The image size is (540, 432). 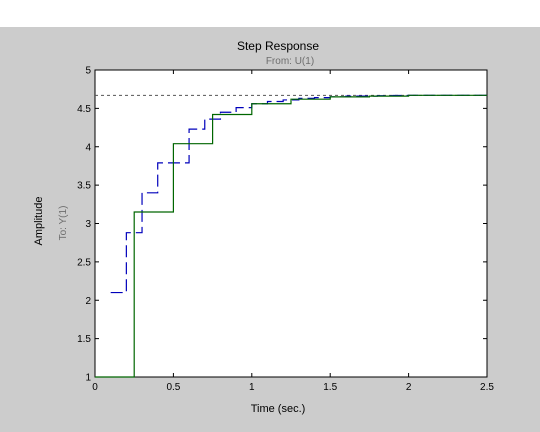 I want to click on y-tick-label: 3, so click(x=88, y=224).